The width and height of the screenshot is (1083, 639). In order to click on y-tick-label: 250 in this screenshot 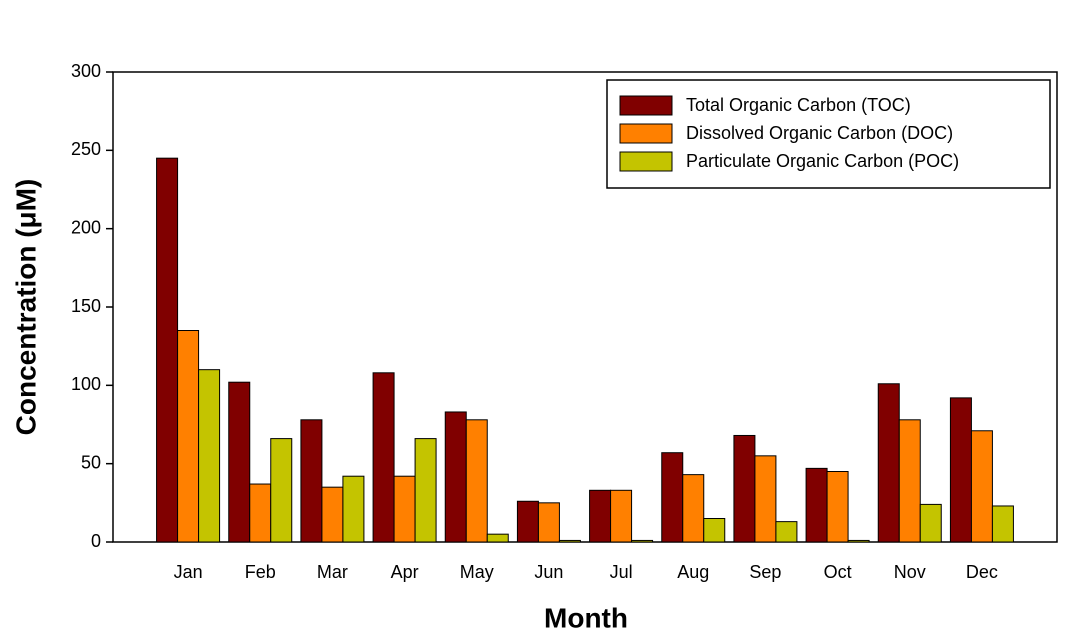, I will do `click(86, 149)`.